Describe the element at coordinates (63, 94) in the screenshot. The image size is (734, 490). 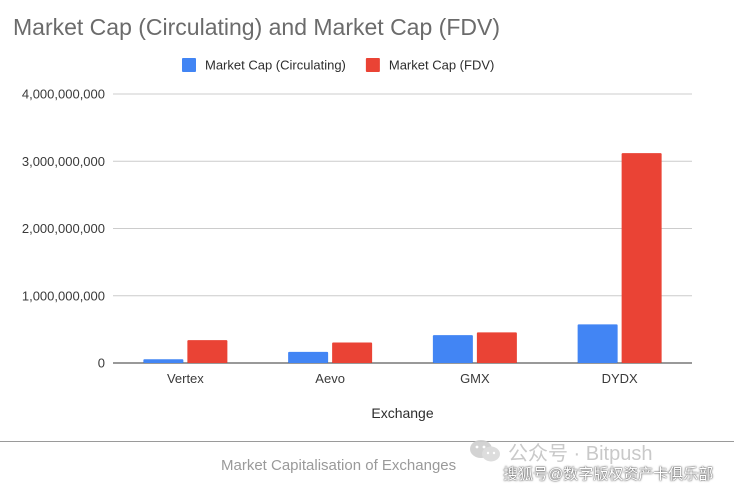
I see `y-tick-label: 4,000,000,000` at that location.